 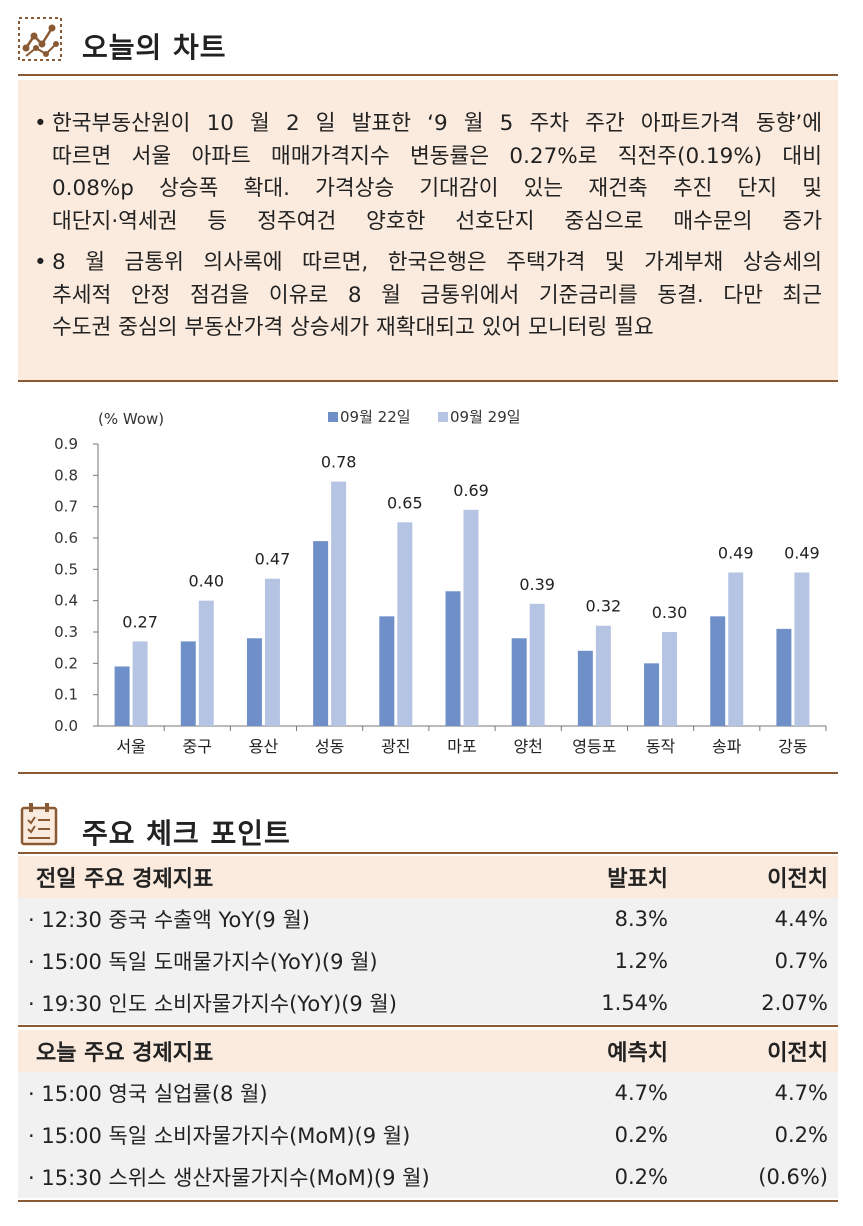 I want to click on indicator-name: · 12:30 중국 수출액 YoY(9 월), so click(x=268, y=919).